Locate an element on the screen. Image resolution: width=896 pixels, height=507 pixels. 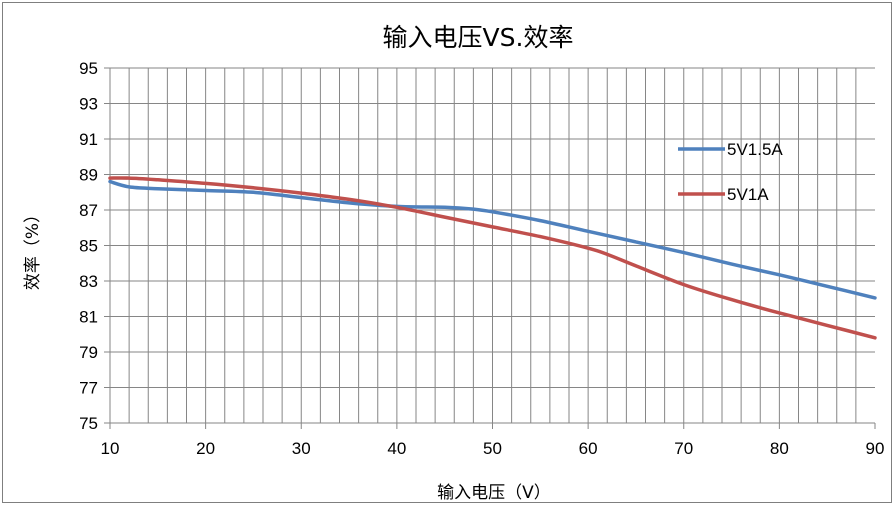
y-tick-label: 87 is located at coordinates (88, 210).